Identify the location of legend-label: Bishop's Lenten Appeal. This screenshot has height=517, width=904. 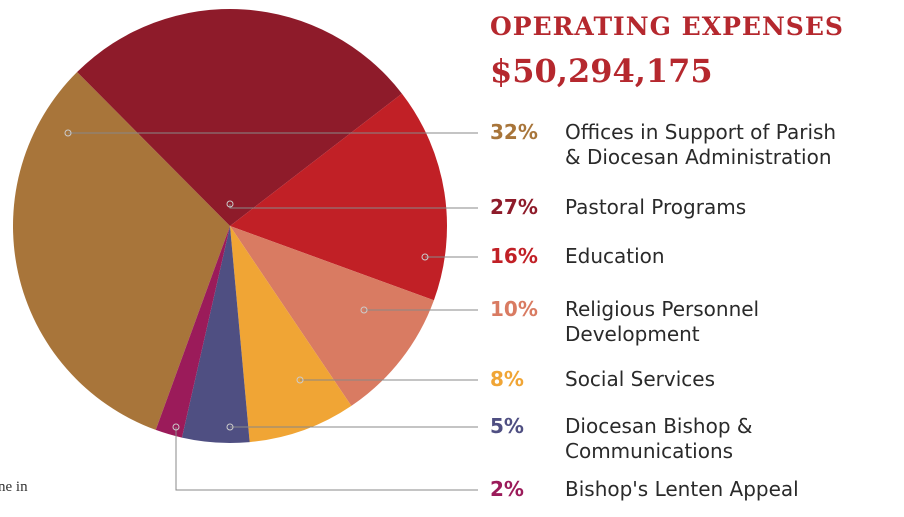
(682, 489).